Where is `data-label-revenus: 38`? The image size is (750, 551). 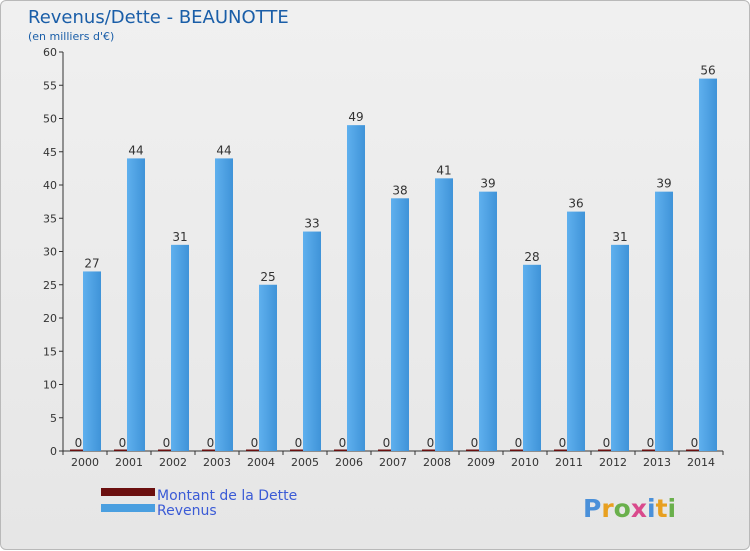
data-label-revenus: 38 is located at coordinates (399, 190).